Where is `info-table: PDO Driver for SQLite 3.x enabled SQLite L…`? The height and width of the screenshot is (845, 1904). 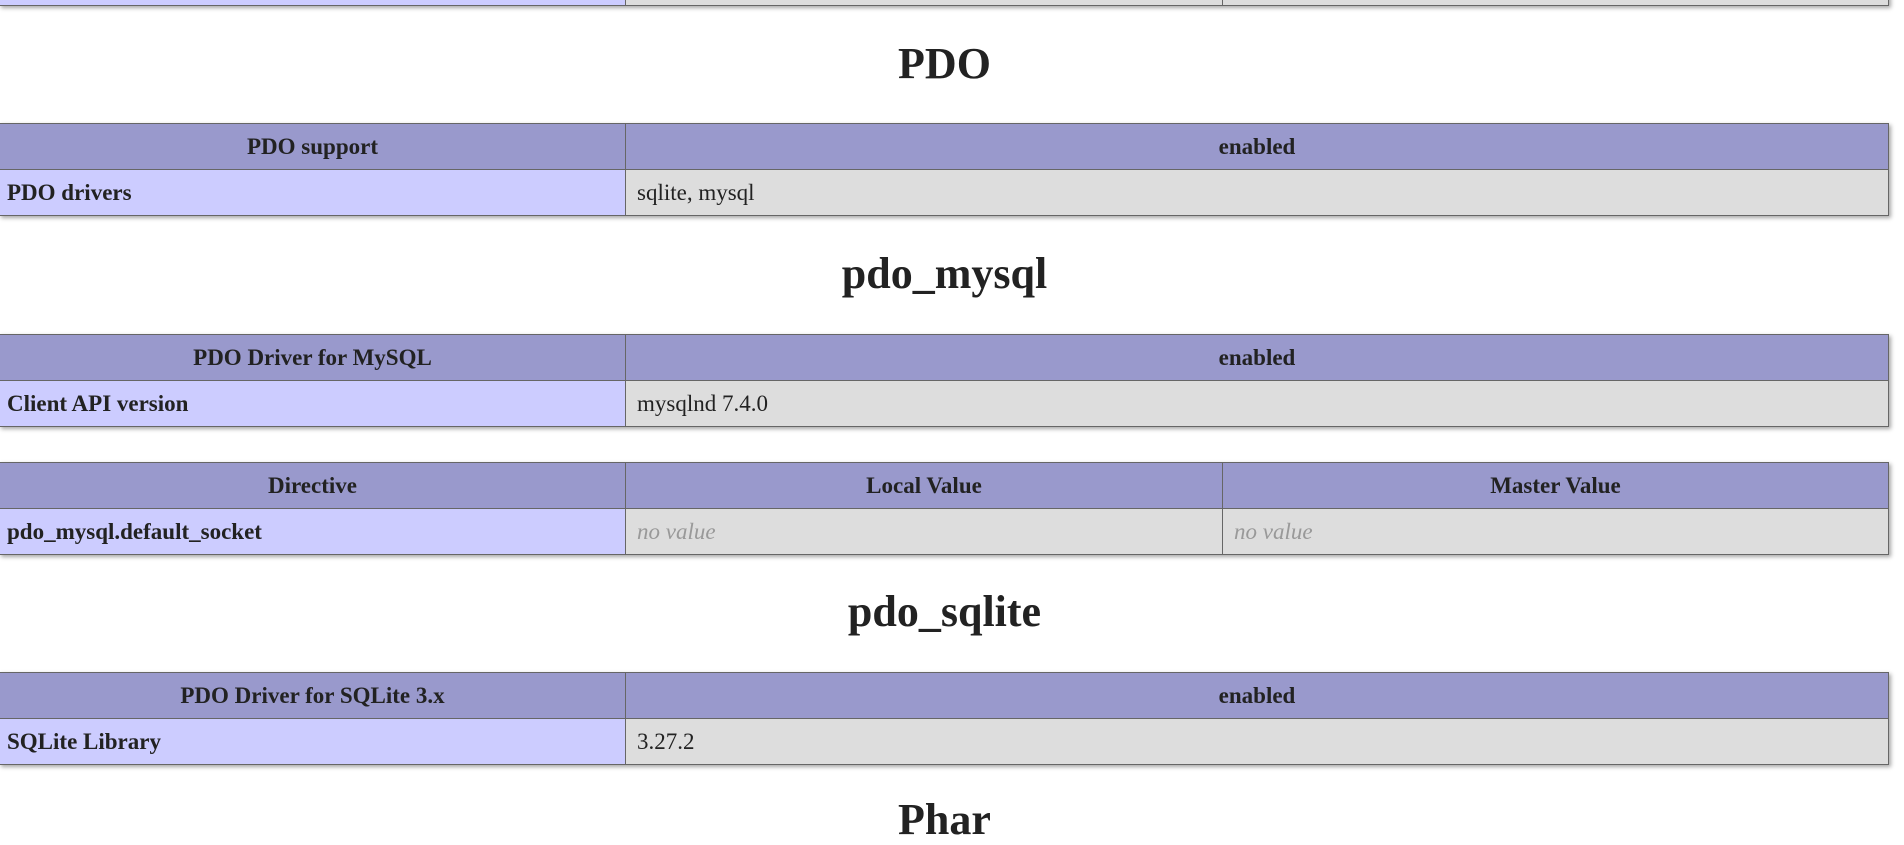 info-table: PDO Driver for SQLite 3.x enabled SQLite L… is located at coordinates (944, 718).